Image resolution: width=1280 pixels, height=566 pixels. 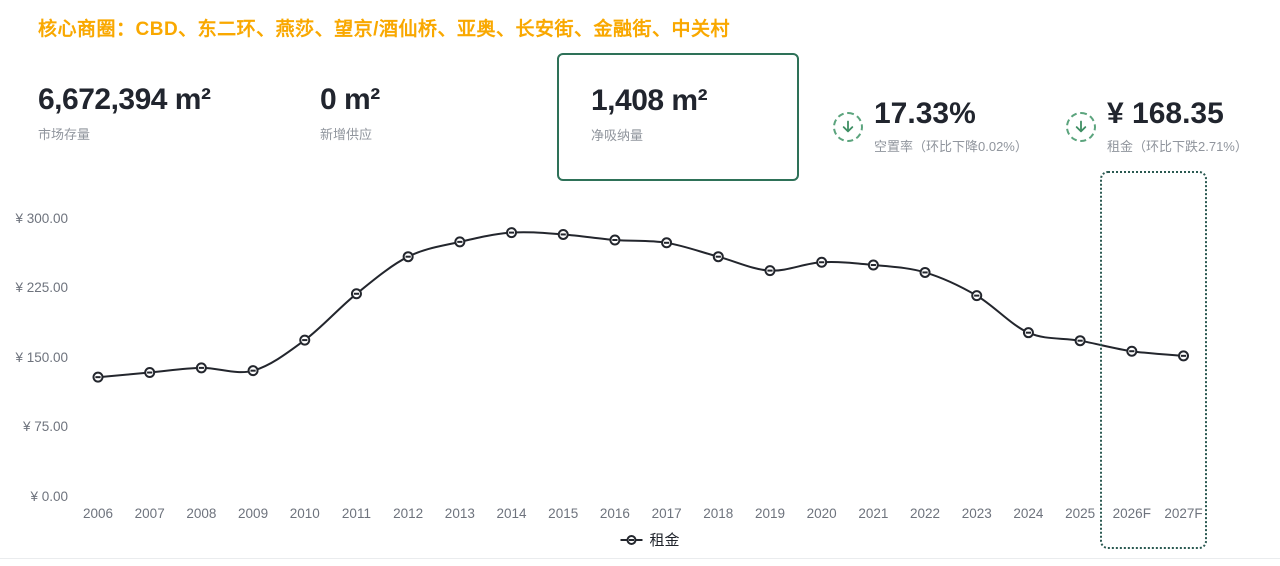 I want to click on x-axis-label-2026F: 2026F, so click(x=1131, y=513).